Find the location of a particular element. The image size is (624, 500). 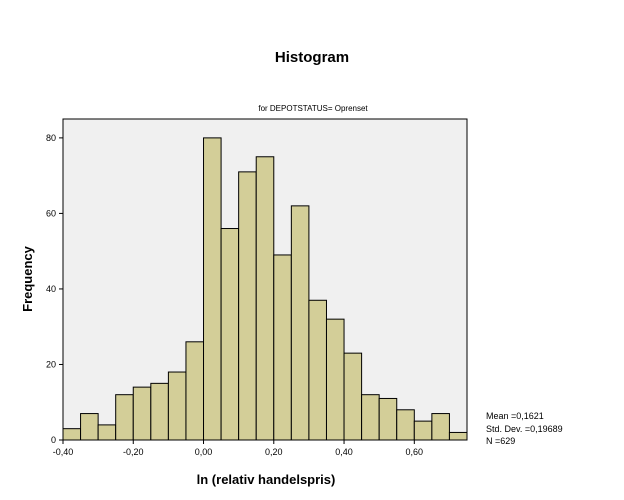

y-tick-label: 60 is located at coordinates (51, 213).